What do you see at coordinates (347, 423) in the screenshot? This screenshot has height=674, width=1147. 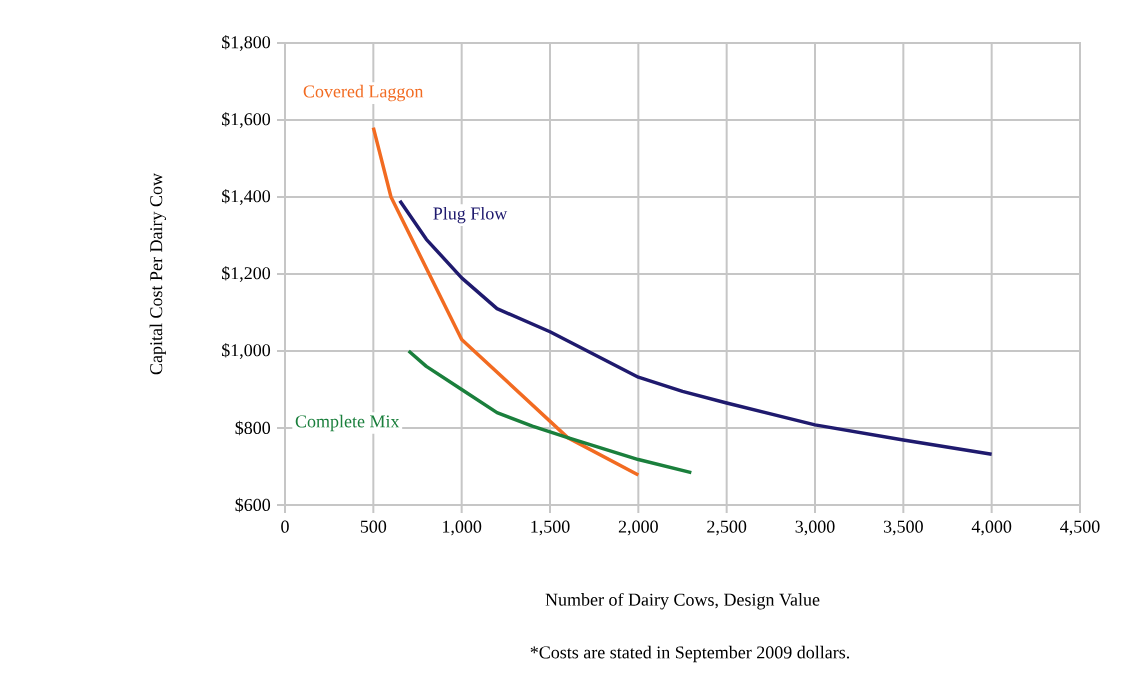 I see `text: Complete Mix` at bounding box center [347, 423].